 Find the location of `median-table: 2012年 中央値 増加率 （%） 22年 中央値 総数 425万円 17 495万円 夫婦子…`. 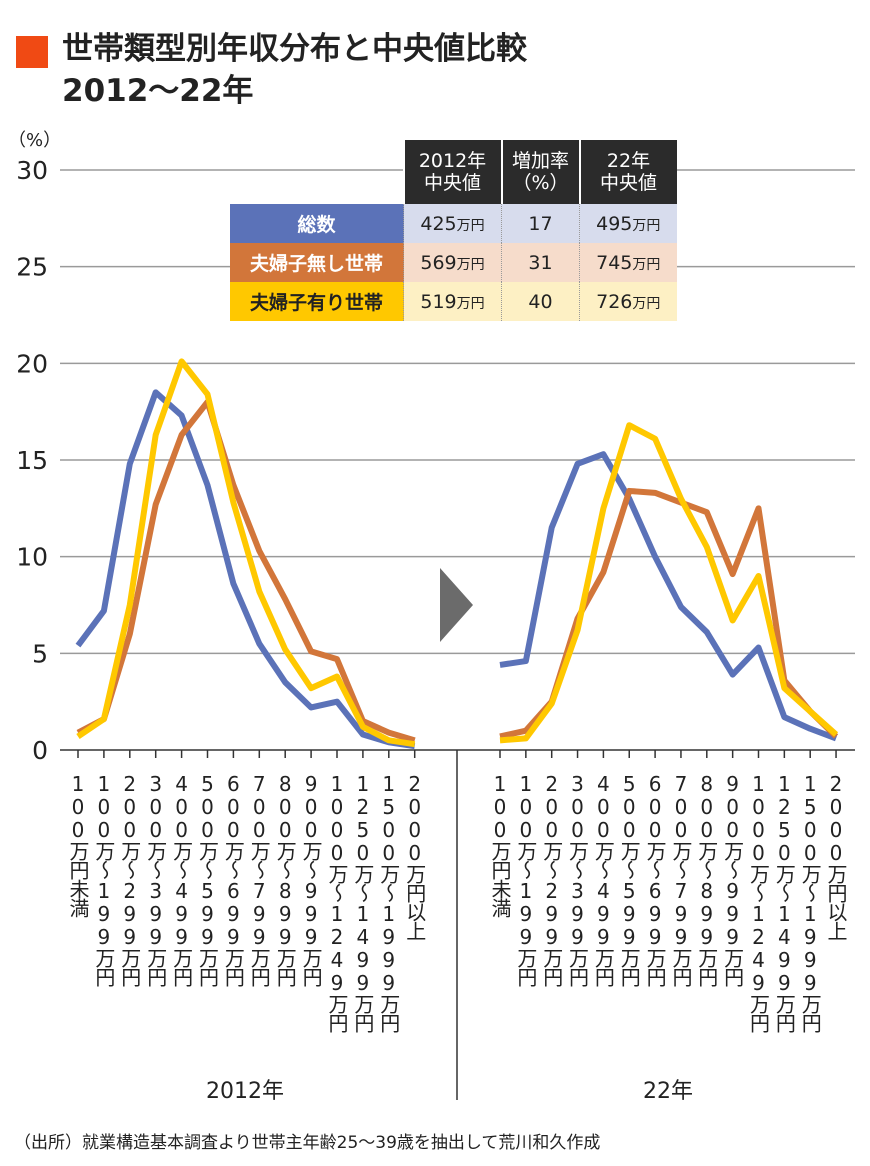

median-table: 2012年 中央値 増加率 （%） 22年 中央値 総数 425万円 17 495万円 夫婦子… is located at coordinates (453, 230).